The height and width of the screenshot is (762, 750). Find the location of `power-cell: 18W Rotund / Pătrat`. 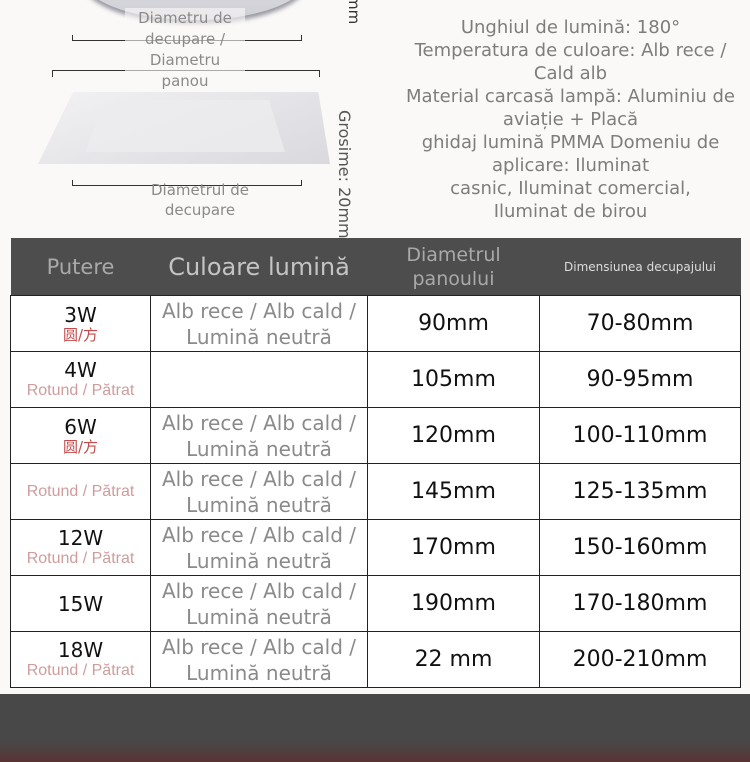

power-cell: 18W Rotund / Pătrat is located at coordinates (80, 659).